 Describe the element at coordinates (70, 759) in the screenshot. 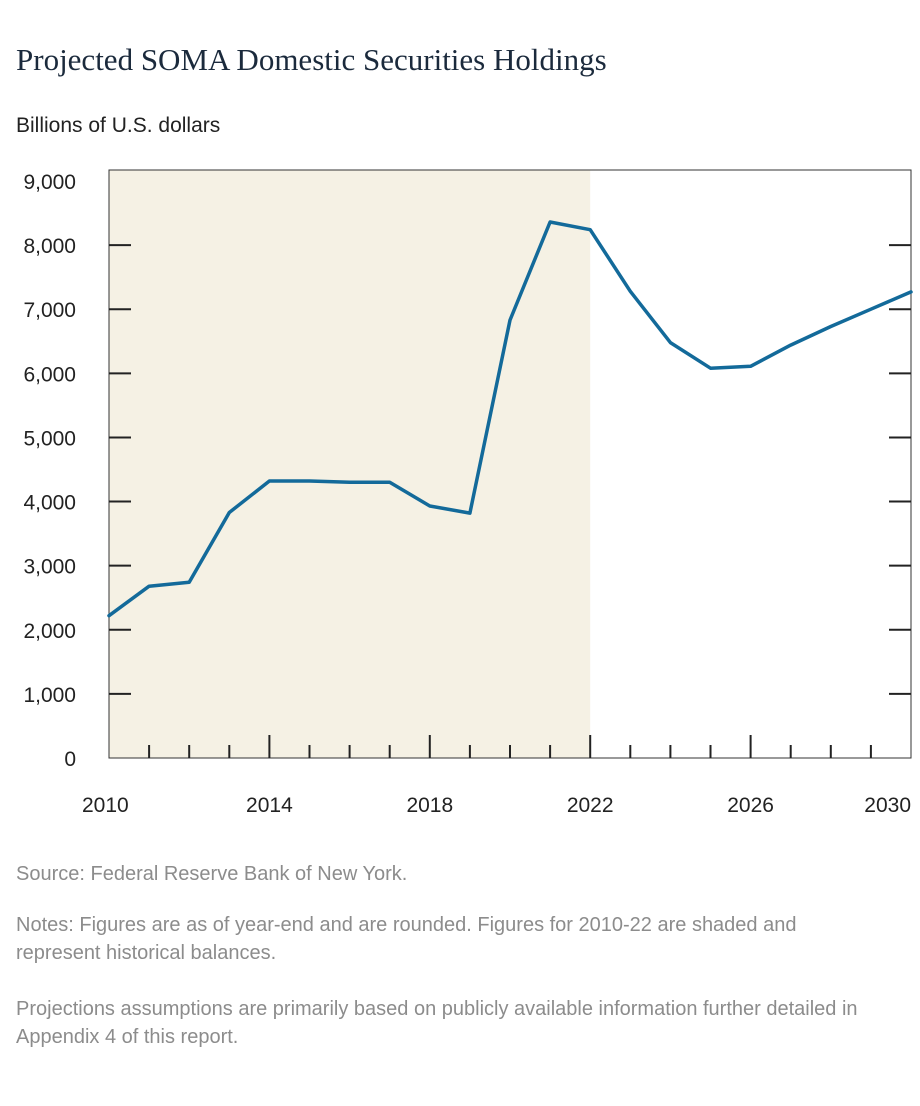

I see `y-tick-label: 0` at that location.